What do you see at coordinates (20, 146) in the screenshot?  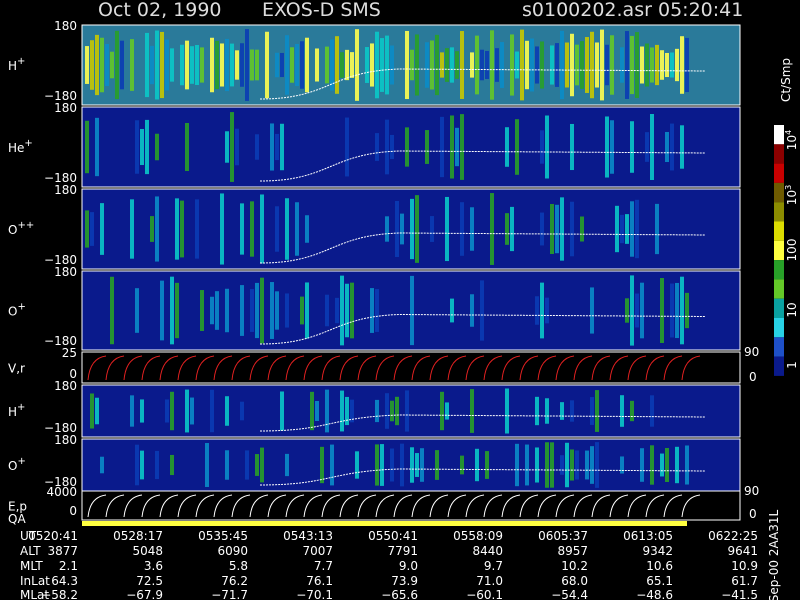 I see `panel-label: He+` at bounding box center [20, 146].